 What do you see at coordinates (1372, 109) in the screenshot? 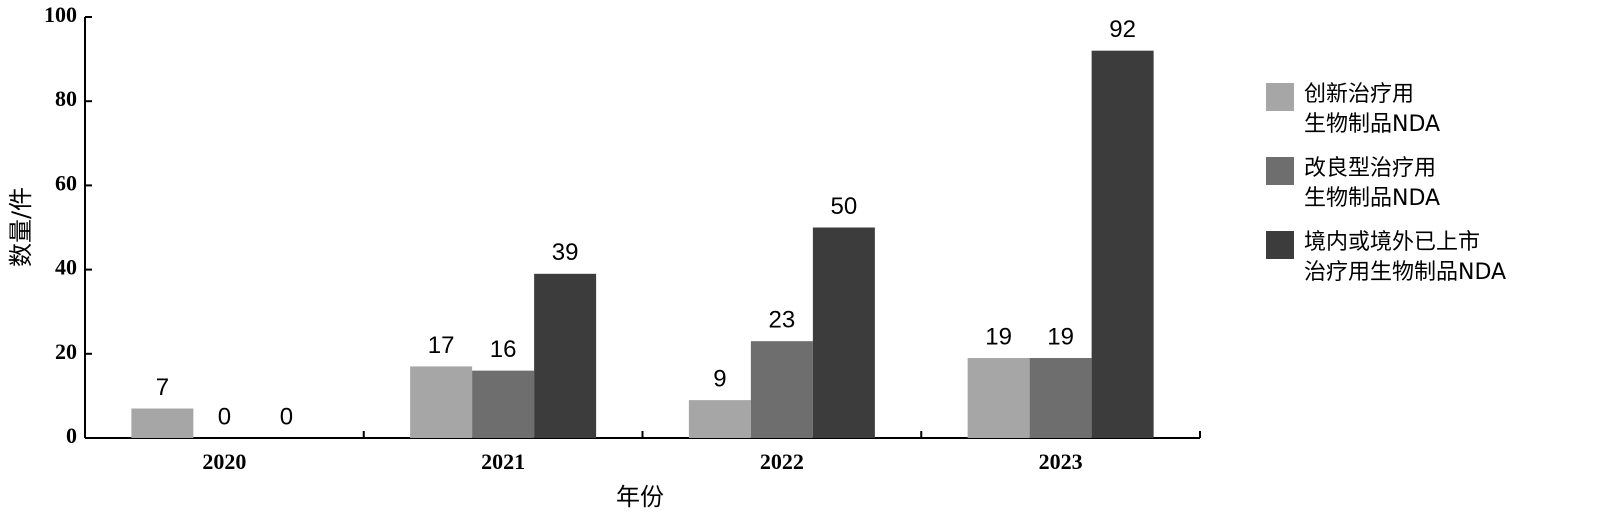
I see `legend-label: 创新治疗用 生物制品NDA` at bounding box center [1372, 109].